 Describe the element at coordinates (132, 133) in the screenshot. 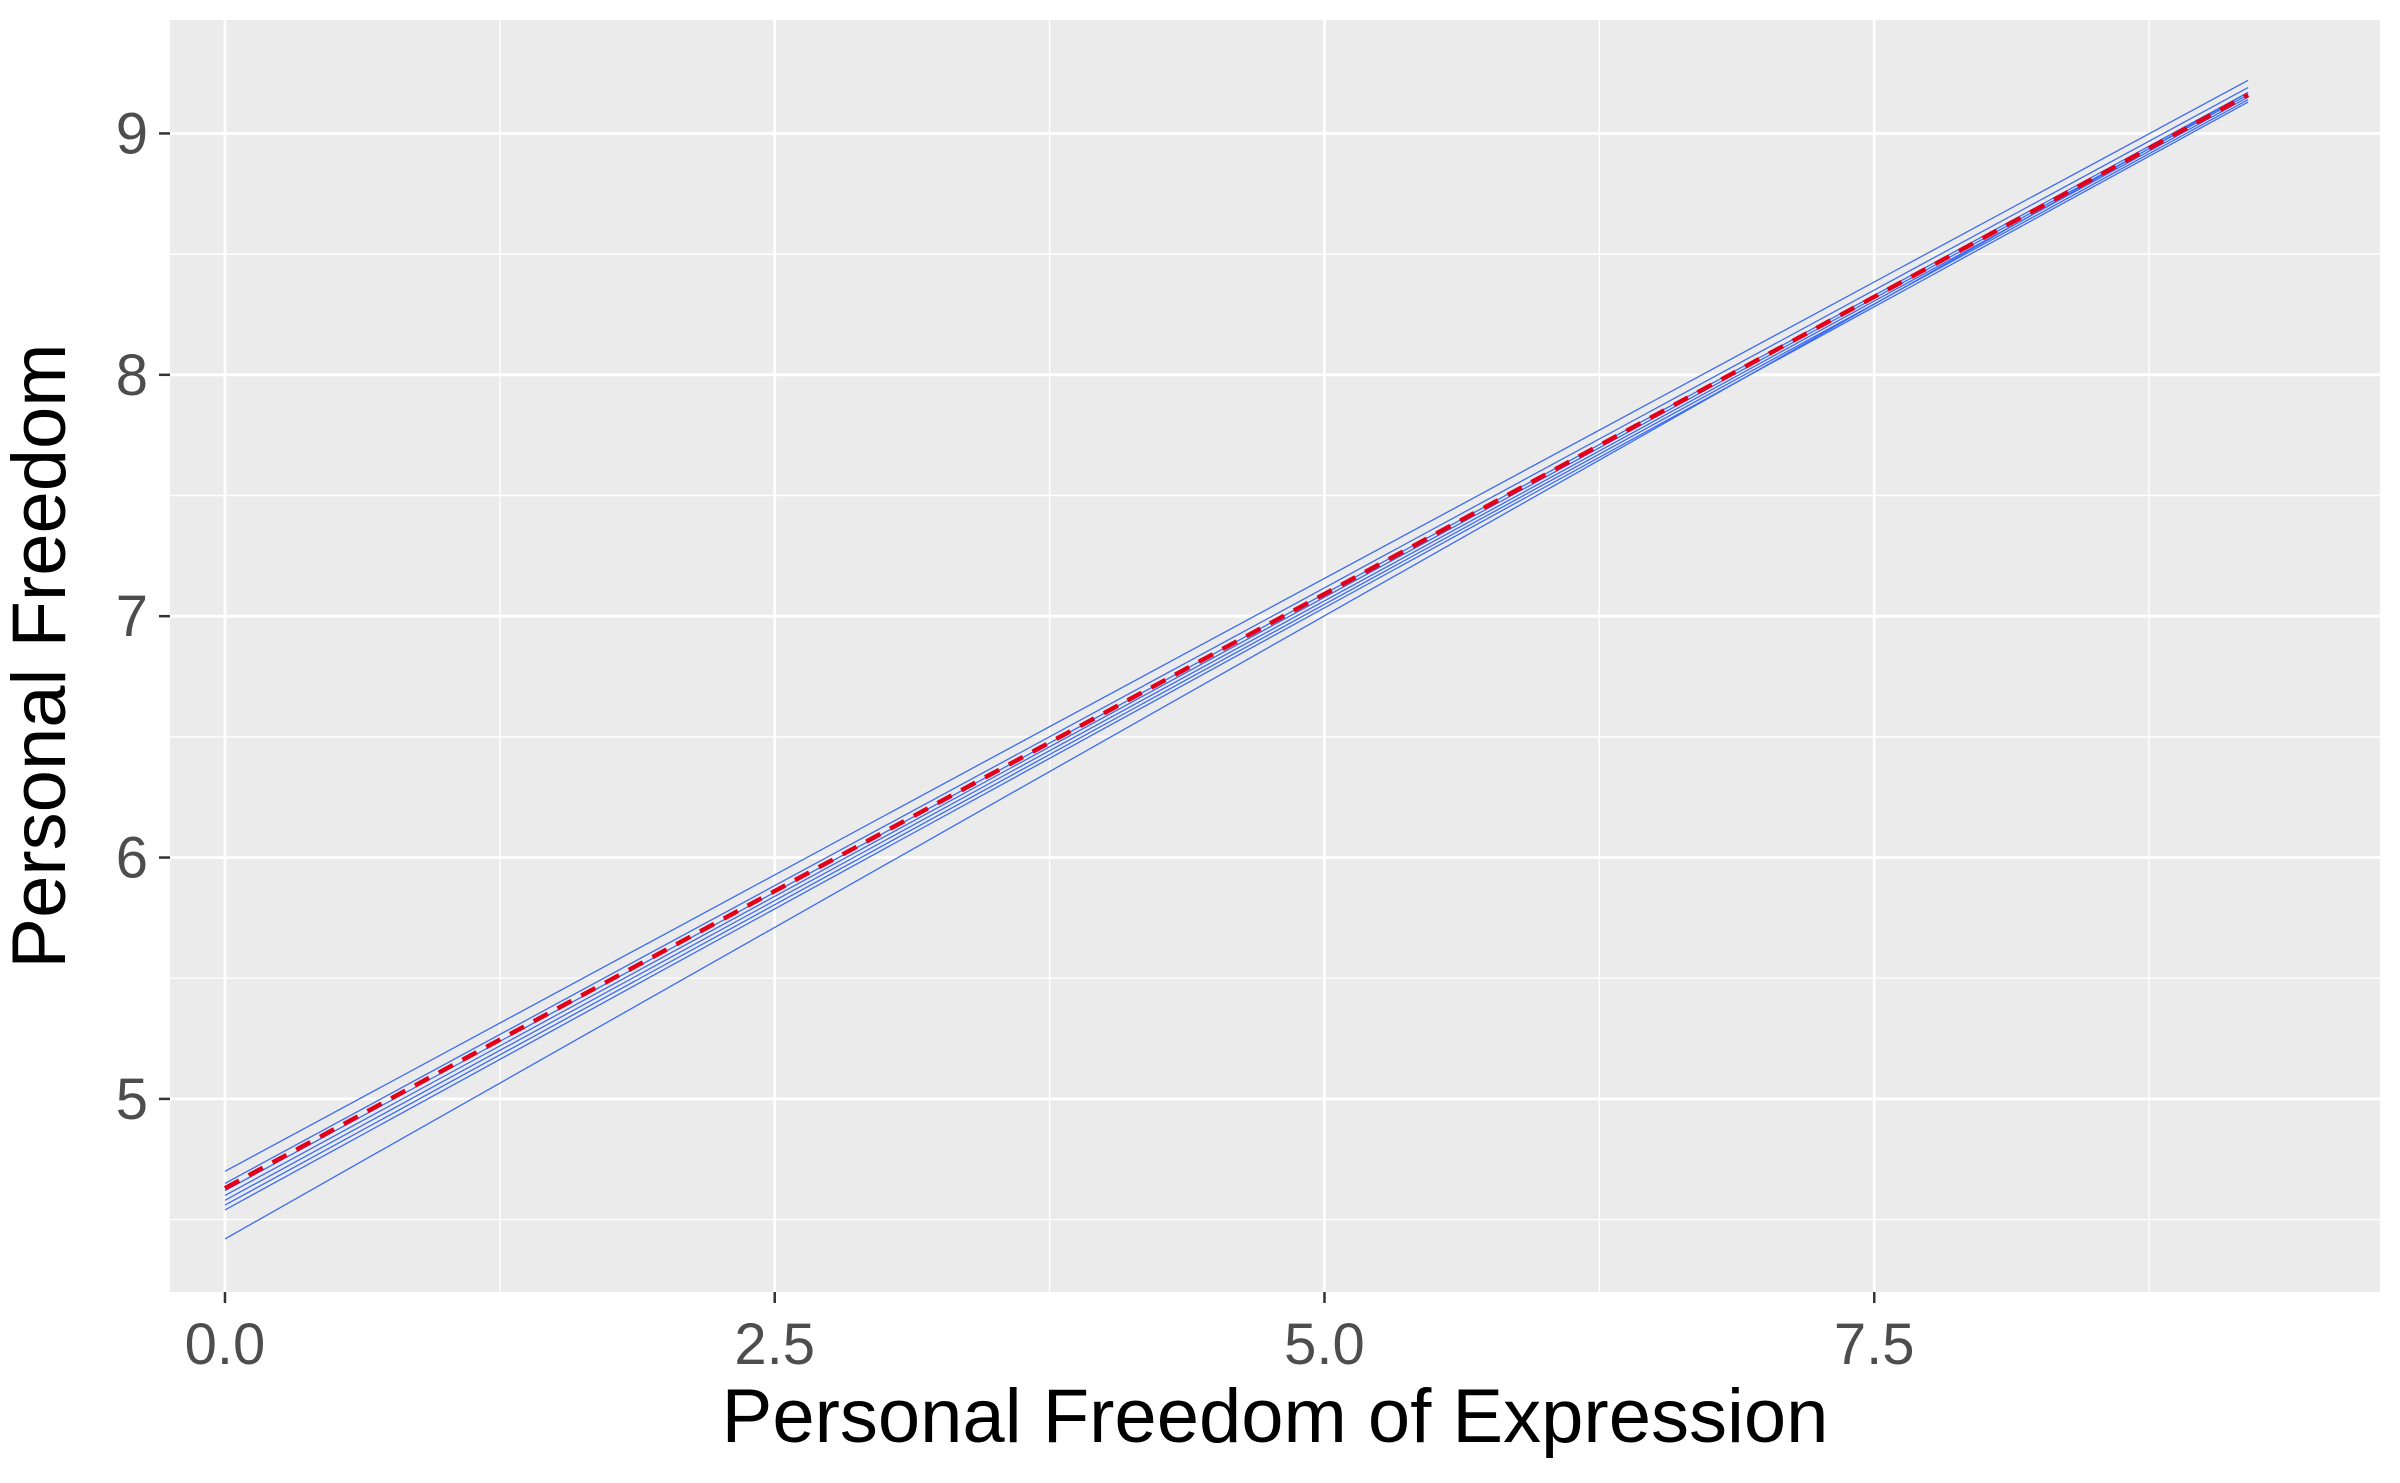

I see `y-tick-label: 9` at that location.